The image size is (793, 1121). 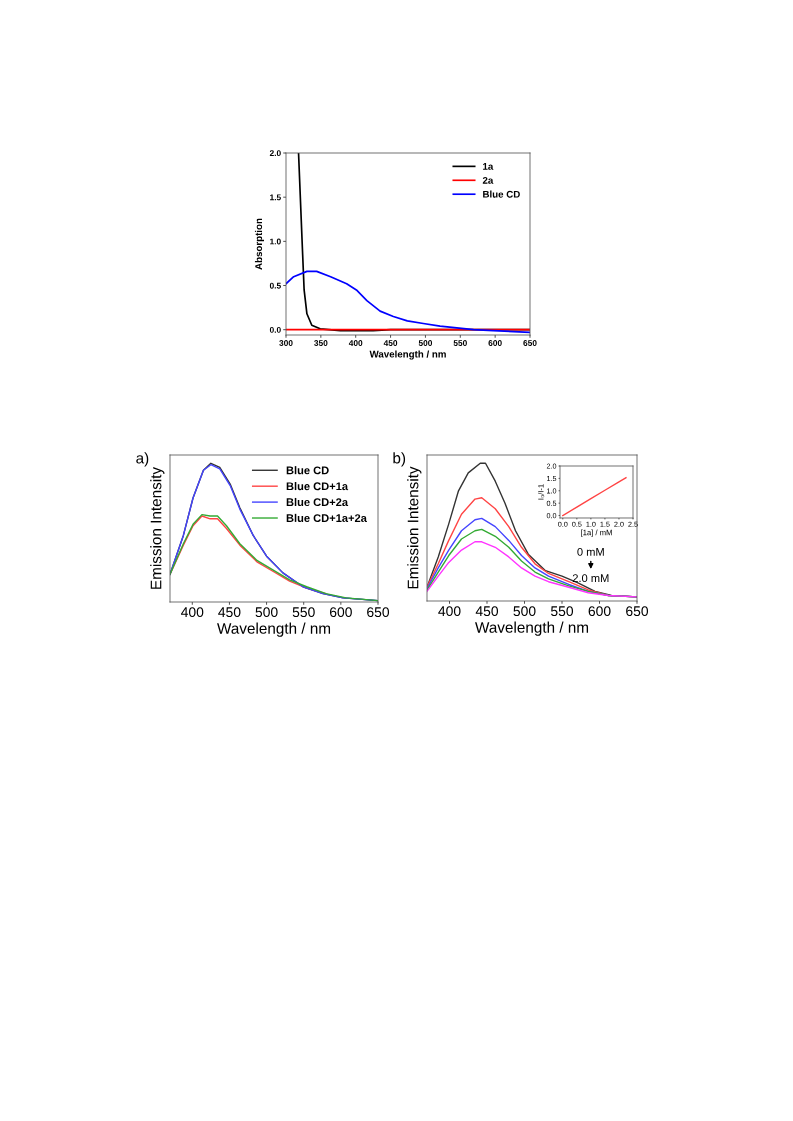 What do you see at coordinates (142, 459) in the screenshot?
I see `chart-title: a)` at bounding box center [142, 459].